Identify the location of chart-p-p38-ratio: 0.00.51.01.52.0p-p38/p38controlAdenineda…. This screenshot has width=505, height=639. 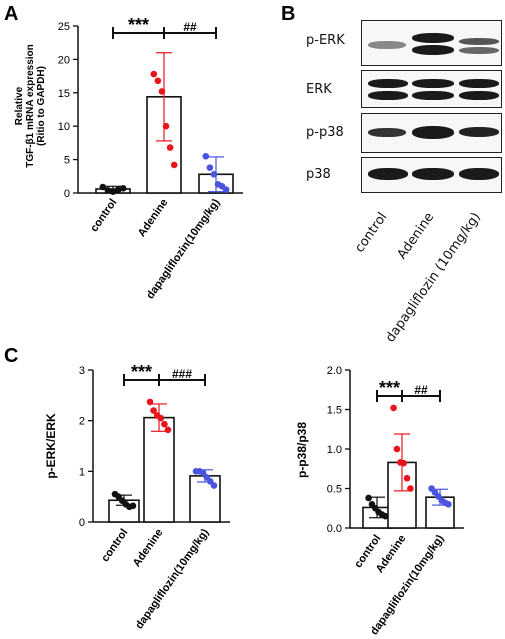
(379, 501).